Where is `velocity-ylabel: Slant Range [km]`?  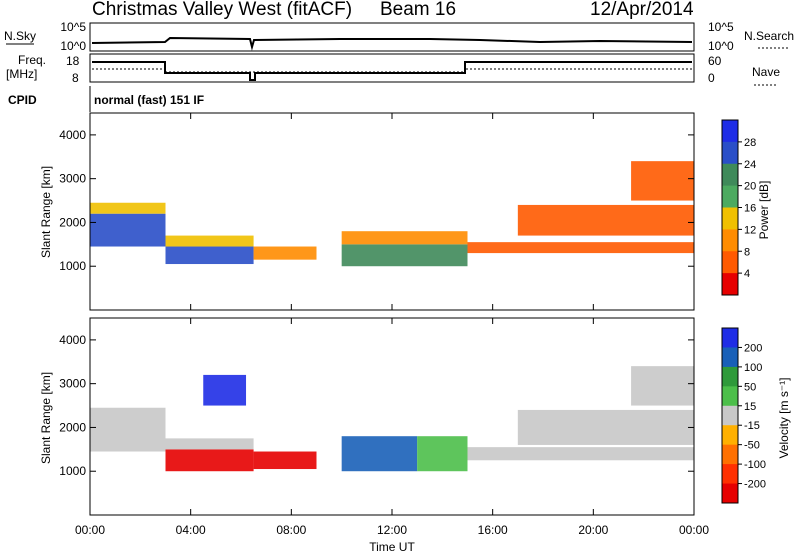
velocity-ylabel: Slant Range [km] is located at coordinates (46, 418).